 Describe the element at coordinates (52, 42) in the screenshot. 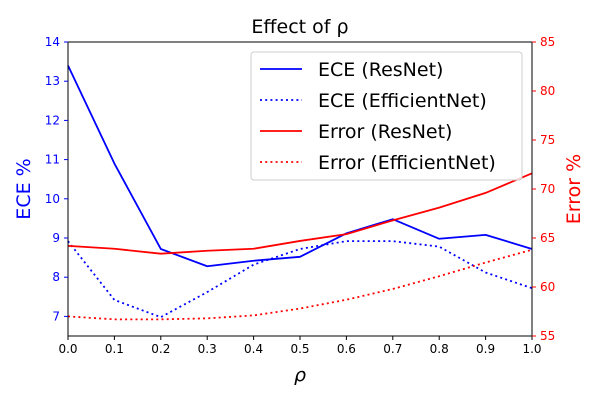

I see `y-left-tick-label: 14` at that location.